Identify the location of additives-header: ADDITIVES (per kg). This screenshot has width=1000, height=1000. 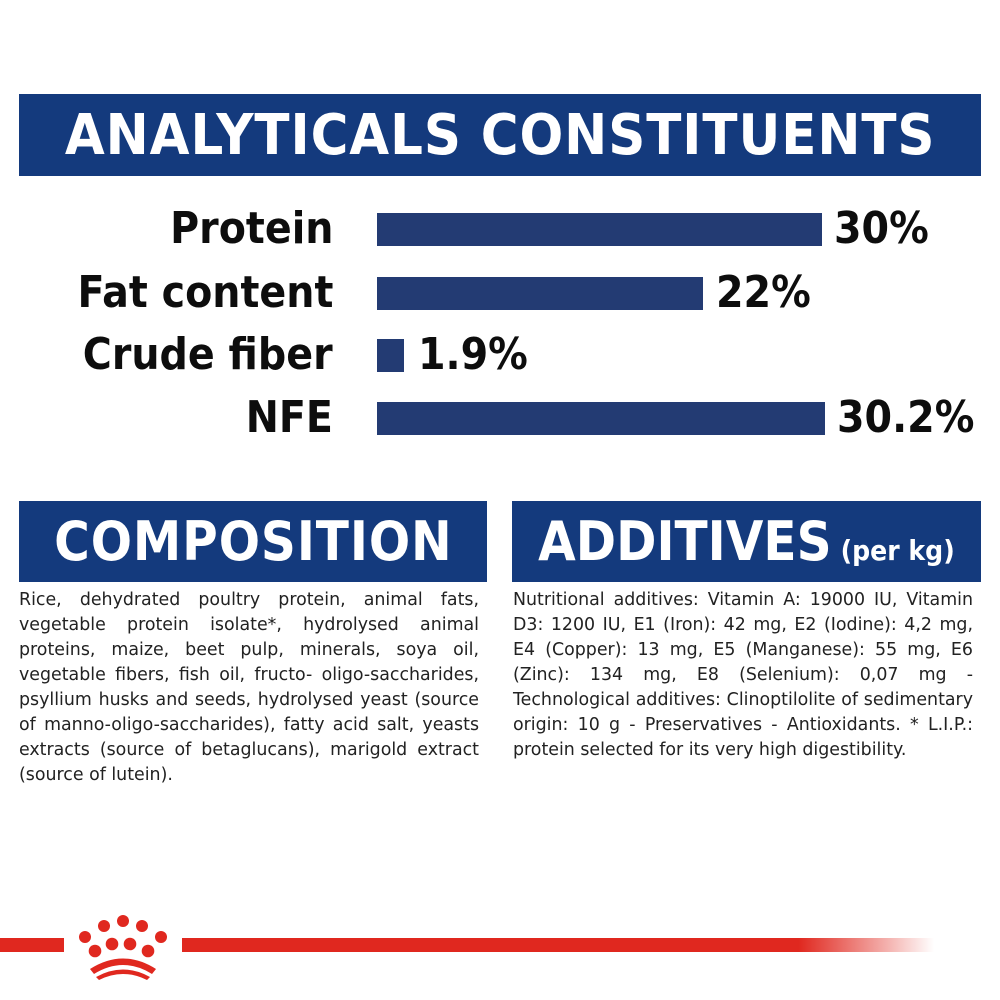
(746, 541).